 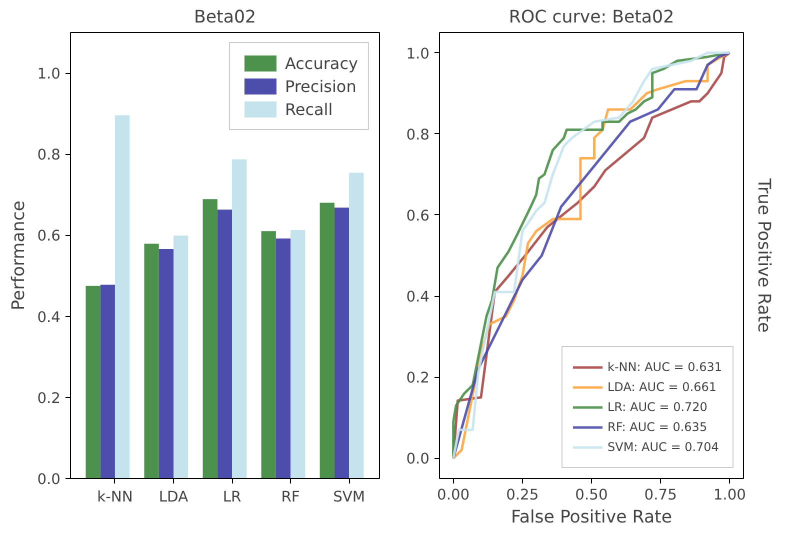 I want to click on legend-label: Accuracy, so click(x=321, y=63).